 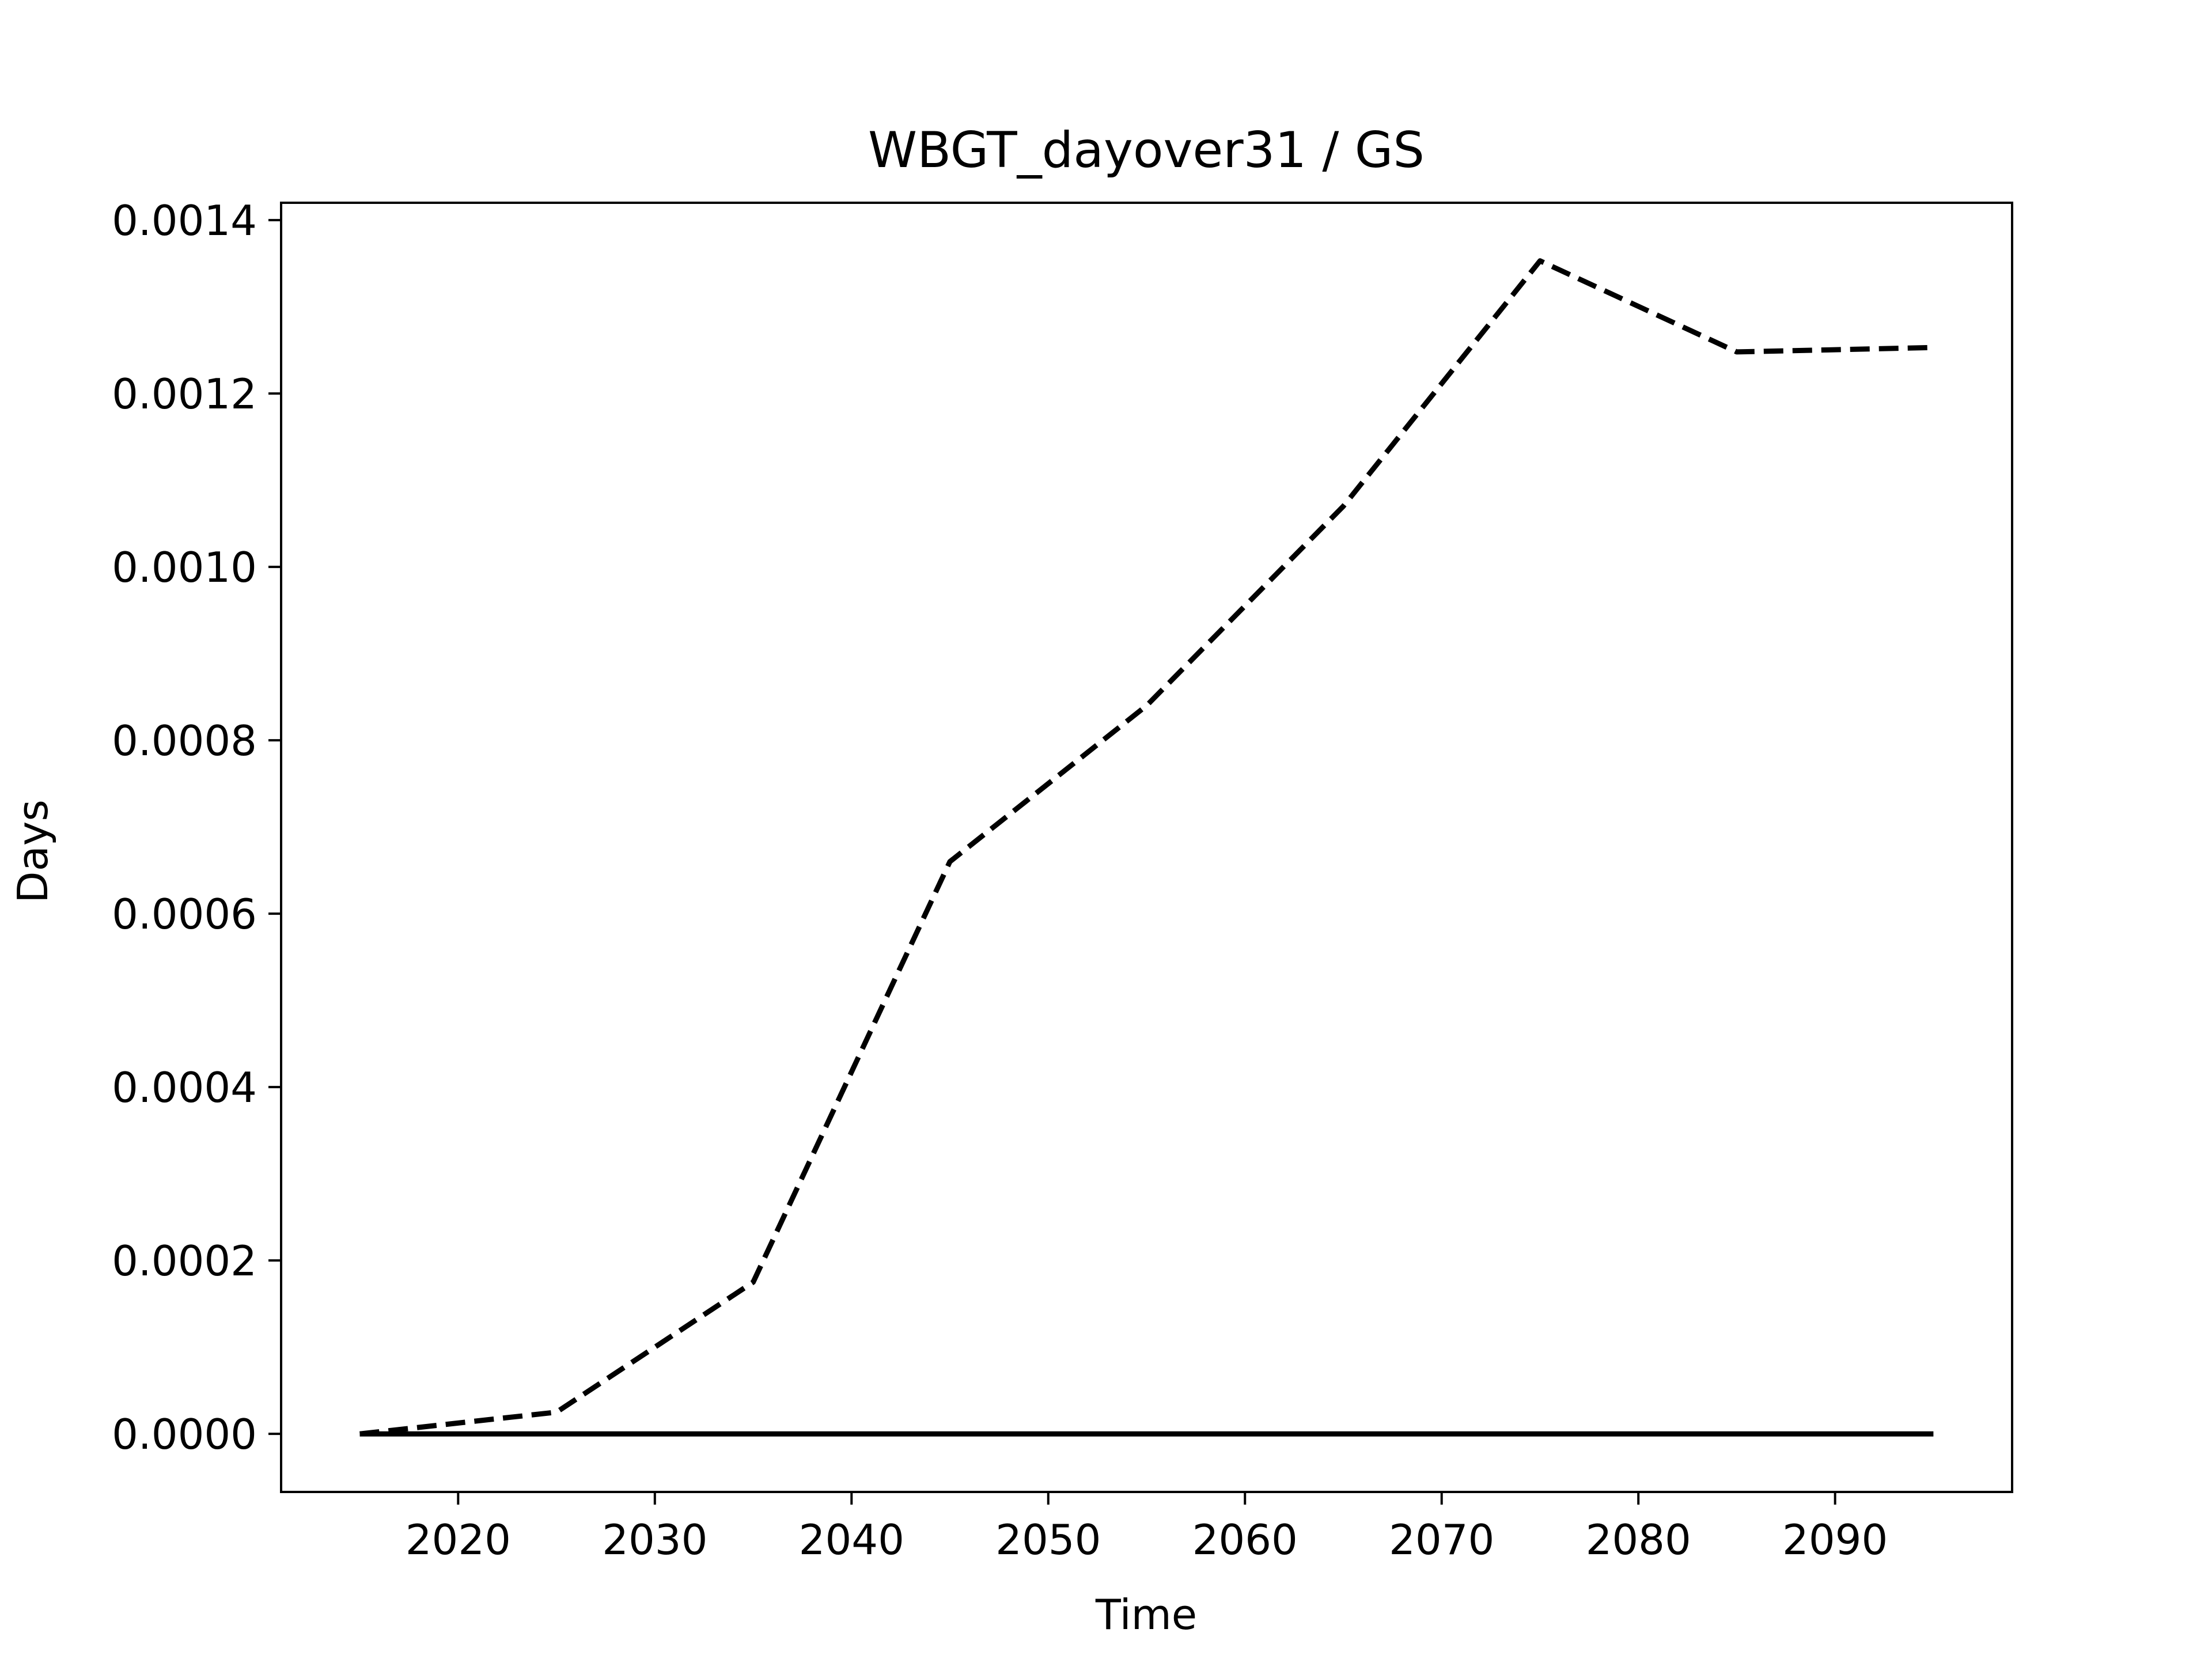 I want to click on x-tick-label: 2040, so click(x=851, y=1540).